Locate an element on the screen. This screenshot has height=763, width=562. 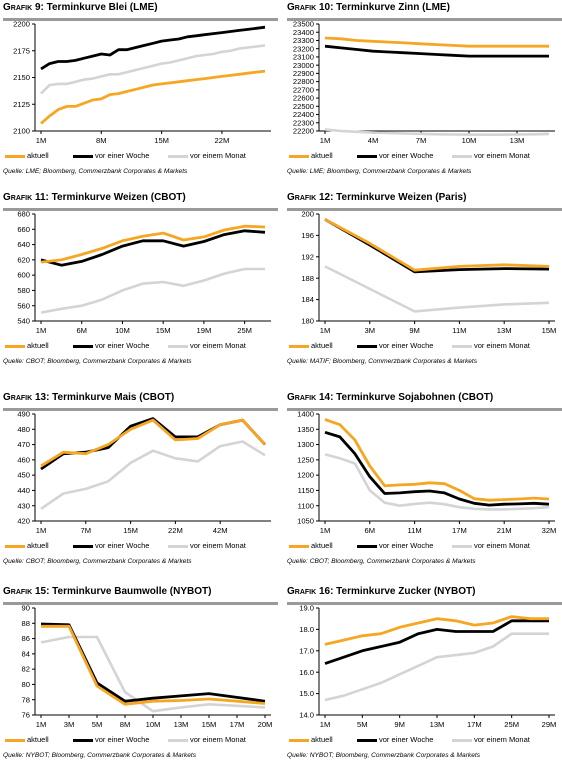
y-tick-label: 23200 is located at coordinates (303, 48).